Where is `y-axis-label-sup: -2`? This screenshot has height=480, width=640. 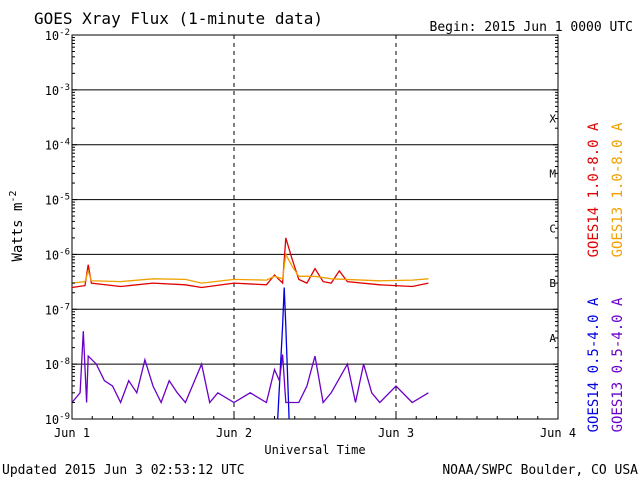 y-axis-label-sup: -2 is located at coordinates (13, 196).